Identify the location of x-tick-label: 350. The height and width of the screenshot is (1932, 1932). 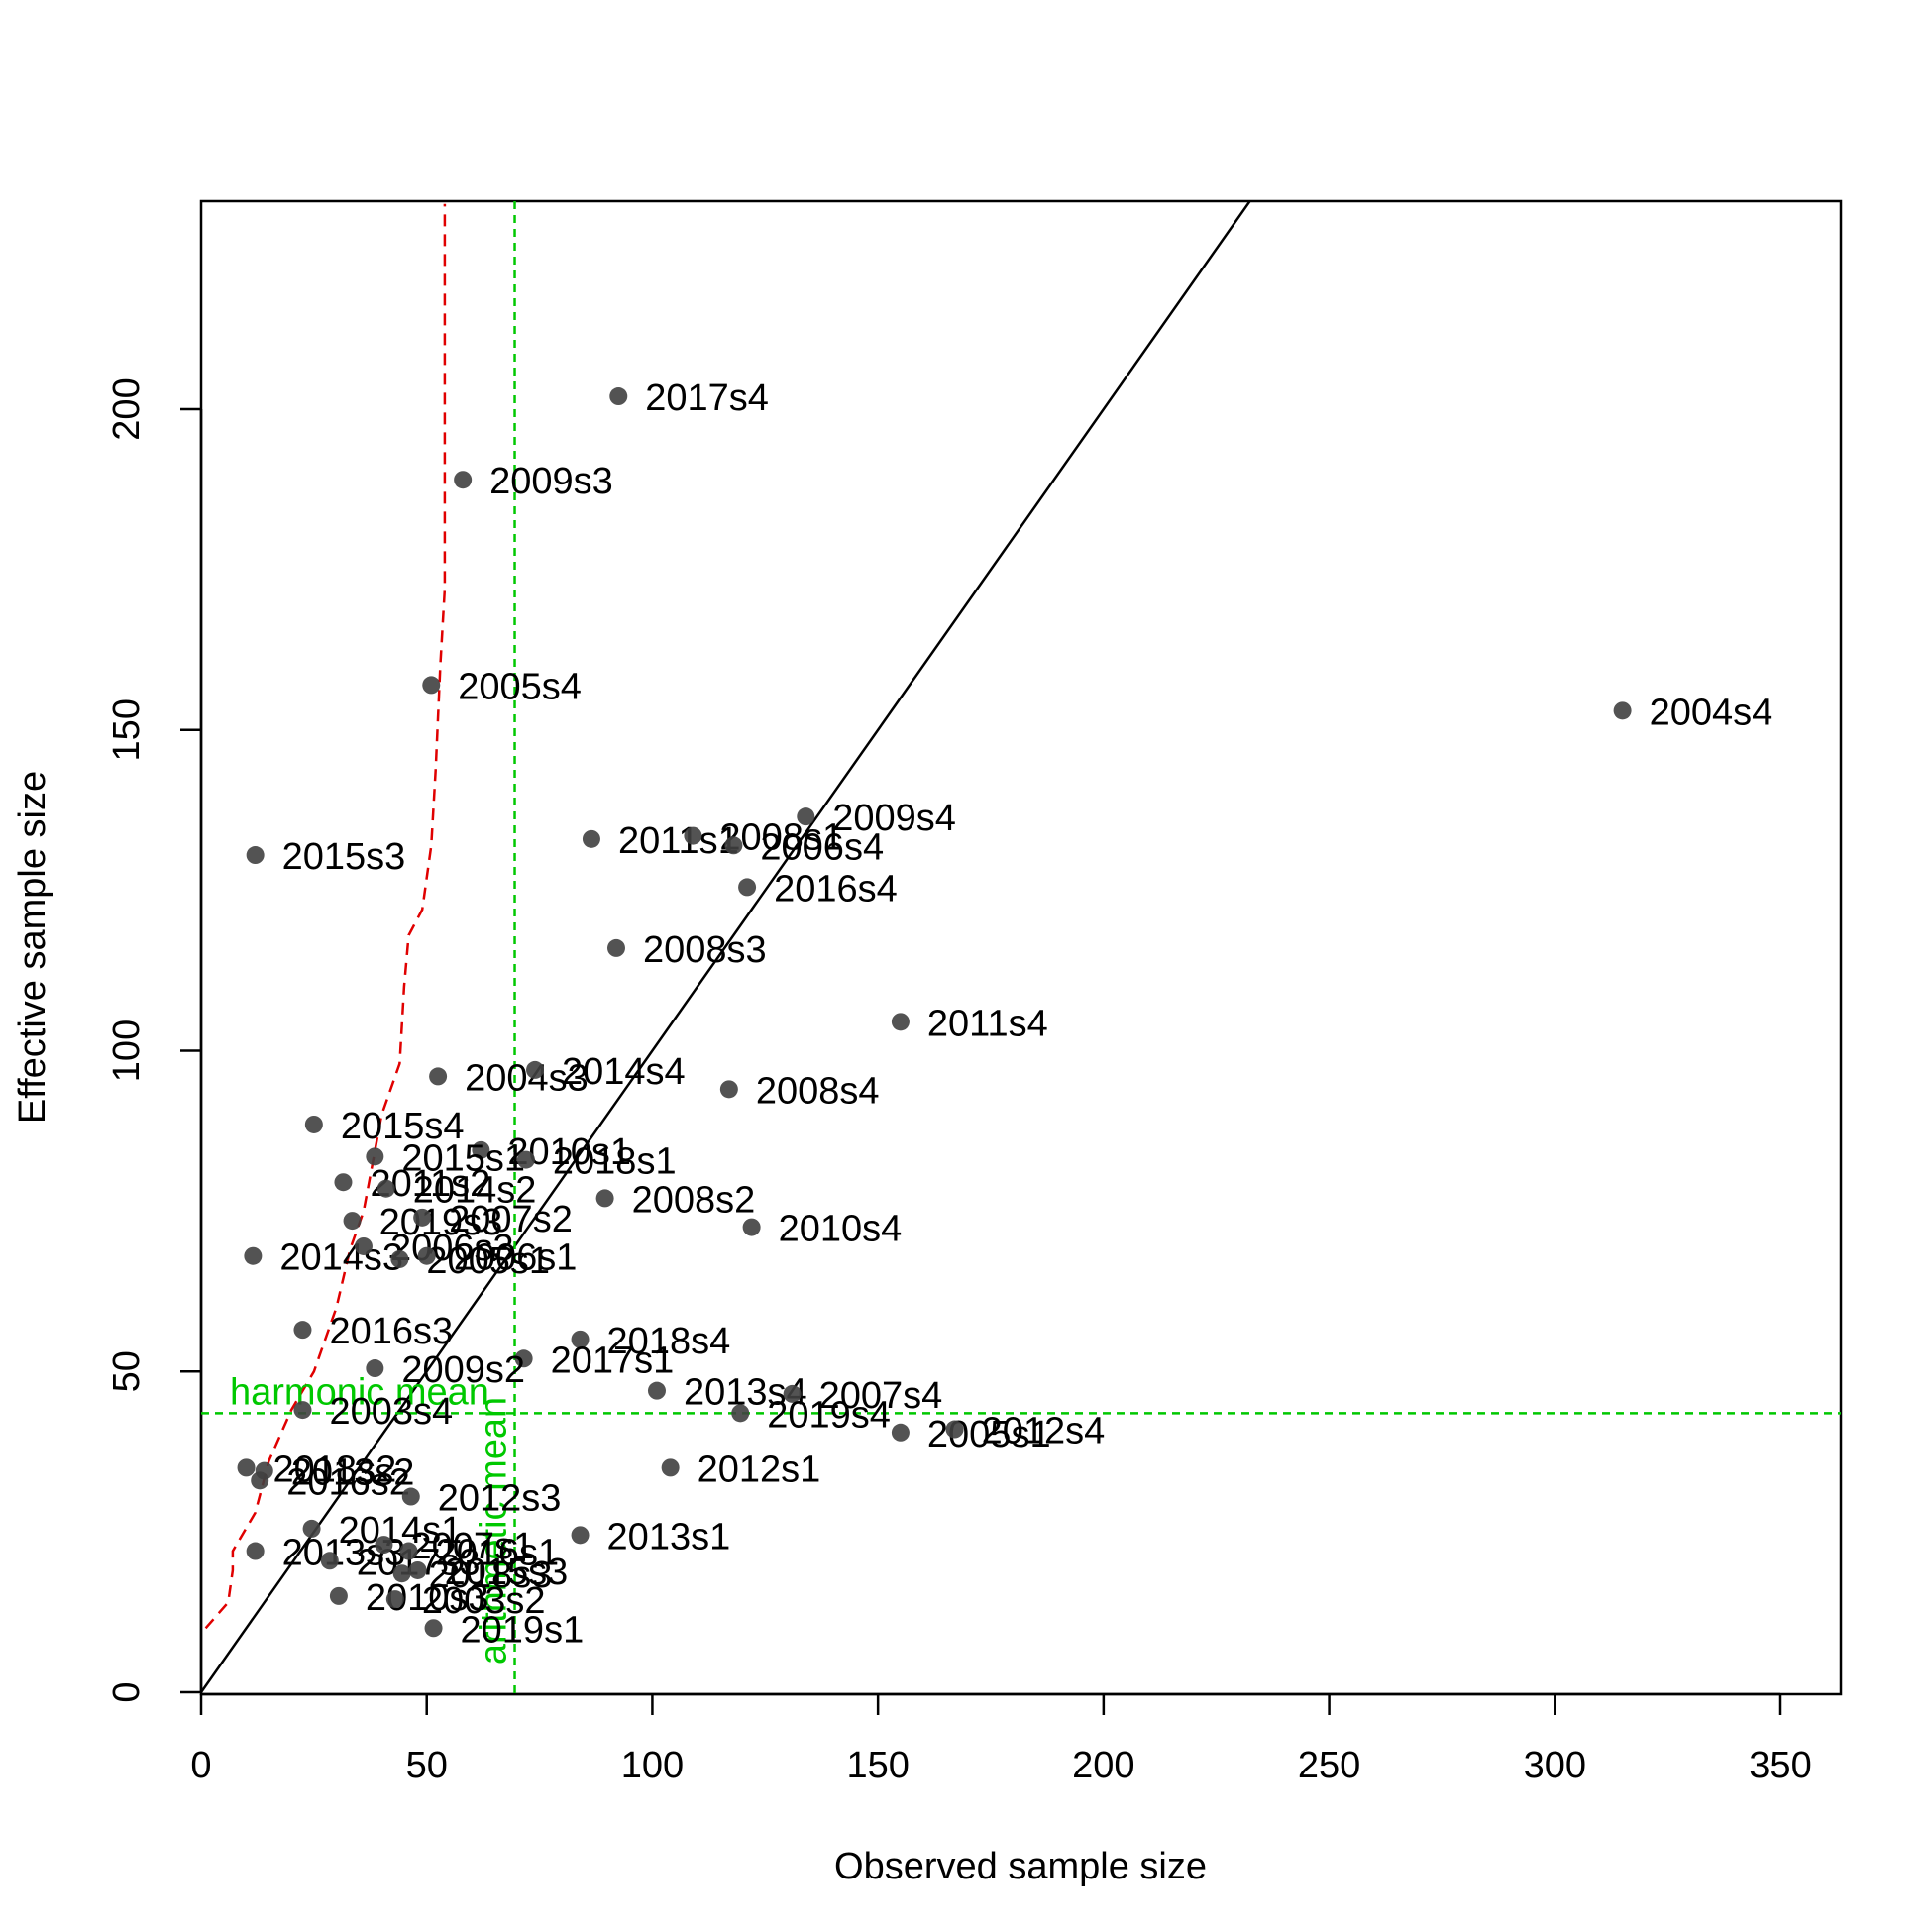
(1780, 1765).